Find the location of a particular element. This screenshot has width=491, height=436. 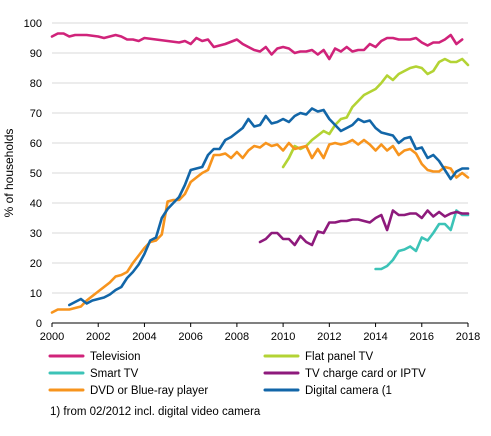

y-tick-label: 60 is located at coordinates (36, 144).